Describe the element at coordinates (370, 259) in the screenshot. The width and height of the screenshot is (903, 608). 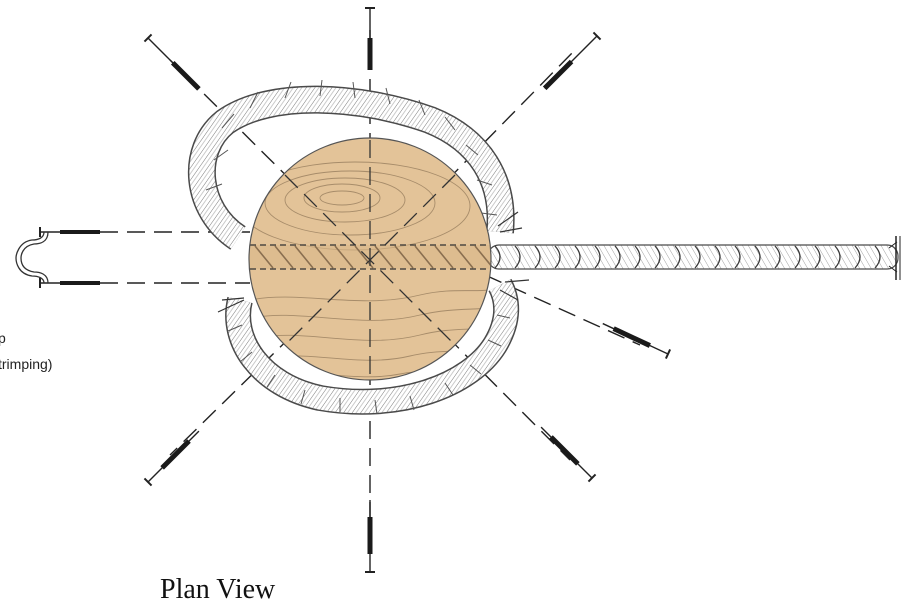
I see `log-cross-section` at that location.